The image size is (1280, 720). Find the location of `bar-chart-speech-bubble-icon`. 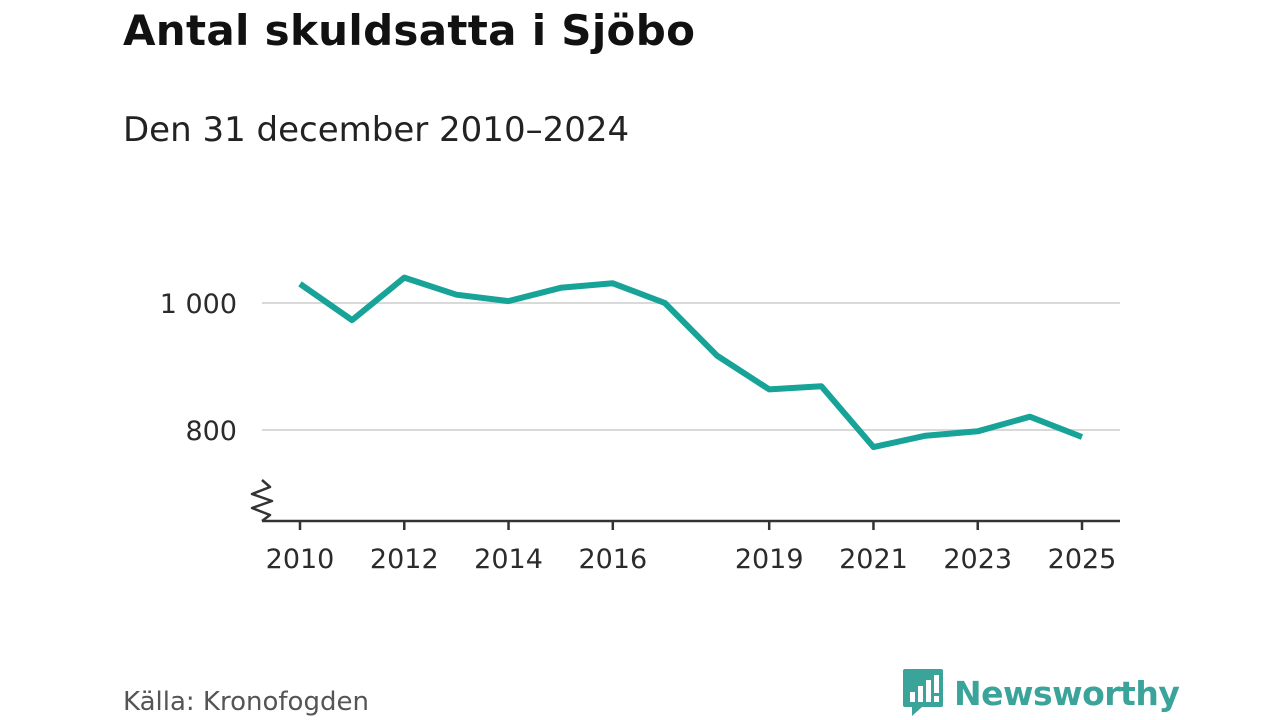

bar-chart-speech-bubble-icon is located at coordinates (923, 692).